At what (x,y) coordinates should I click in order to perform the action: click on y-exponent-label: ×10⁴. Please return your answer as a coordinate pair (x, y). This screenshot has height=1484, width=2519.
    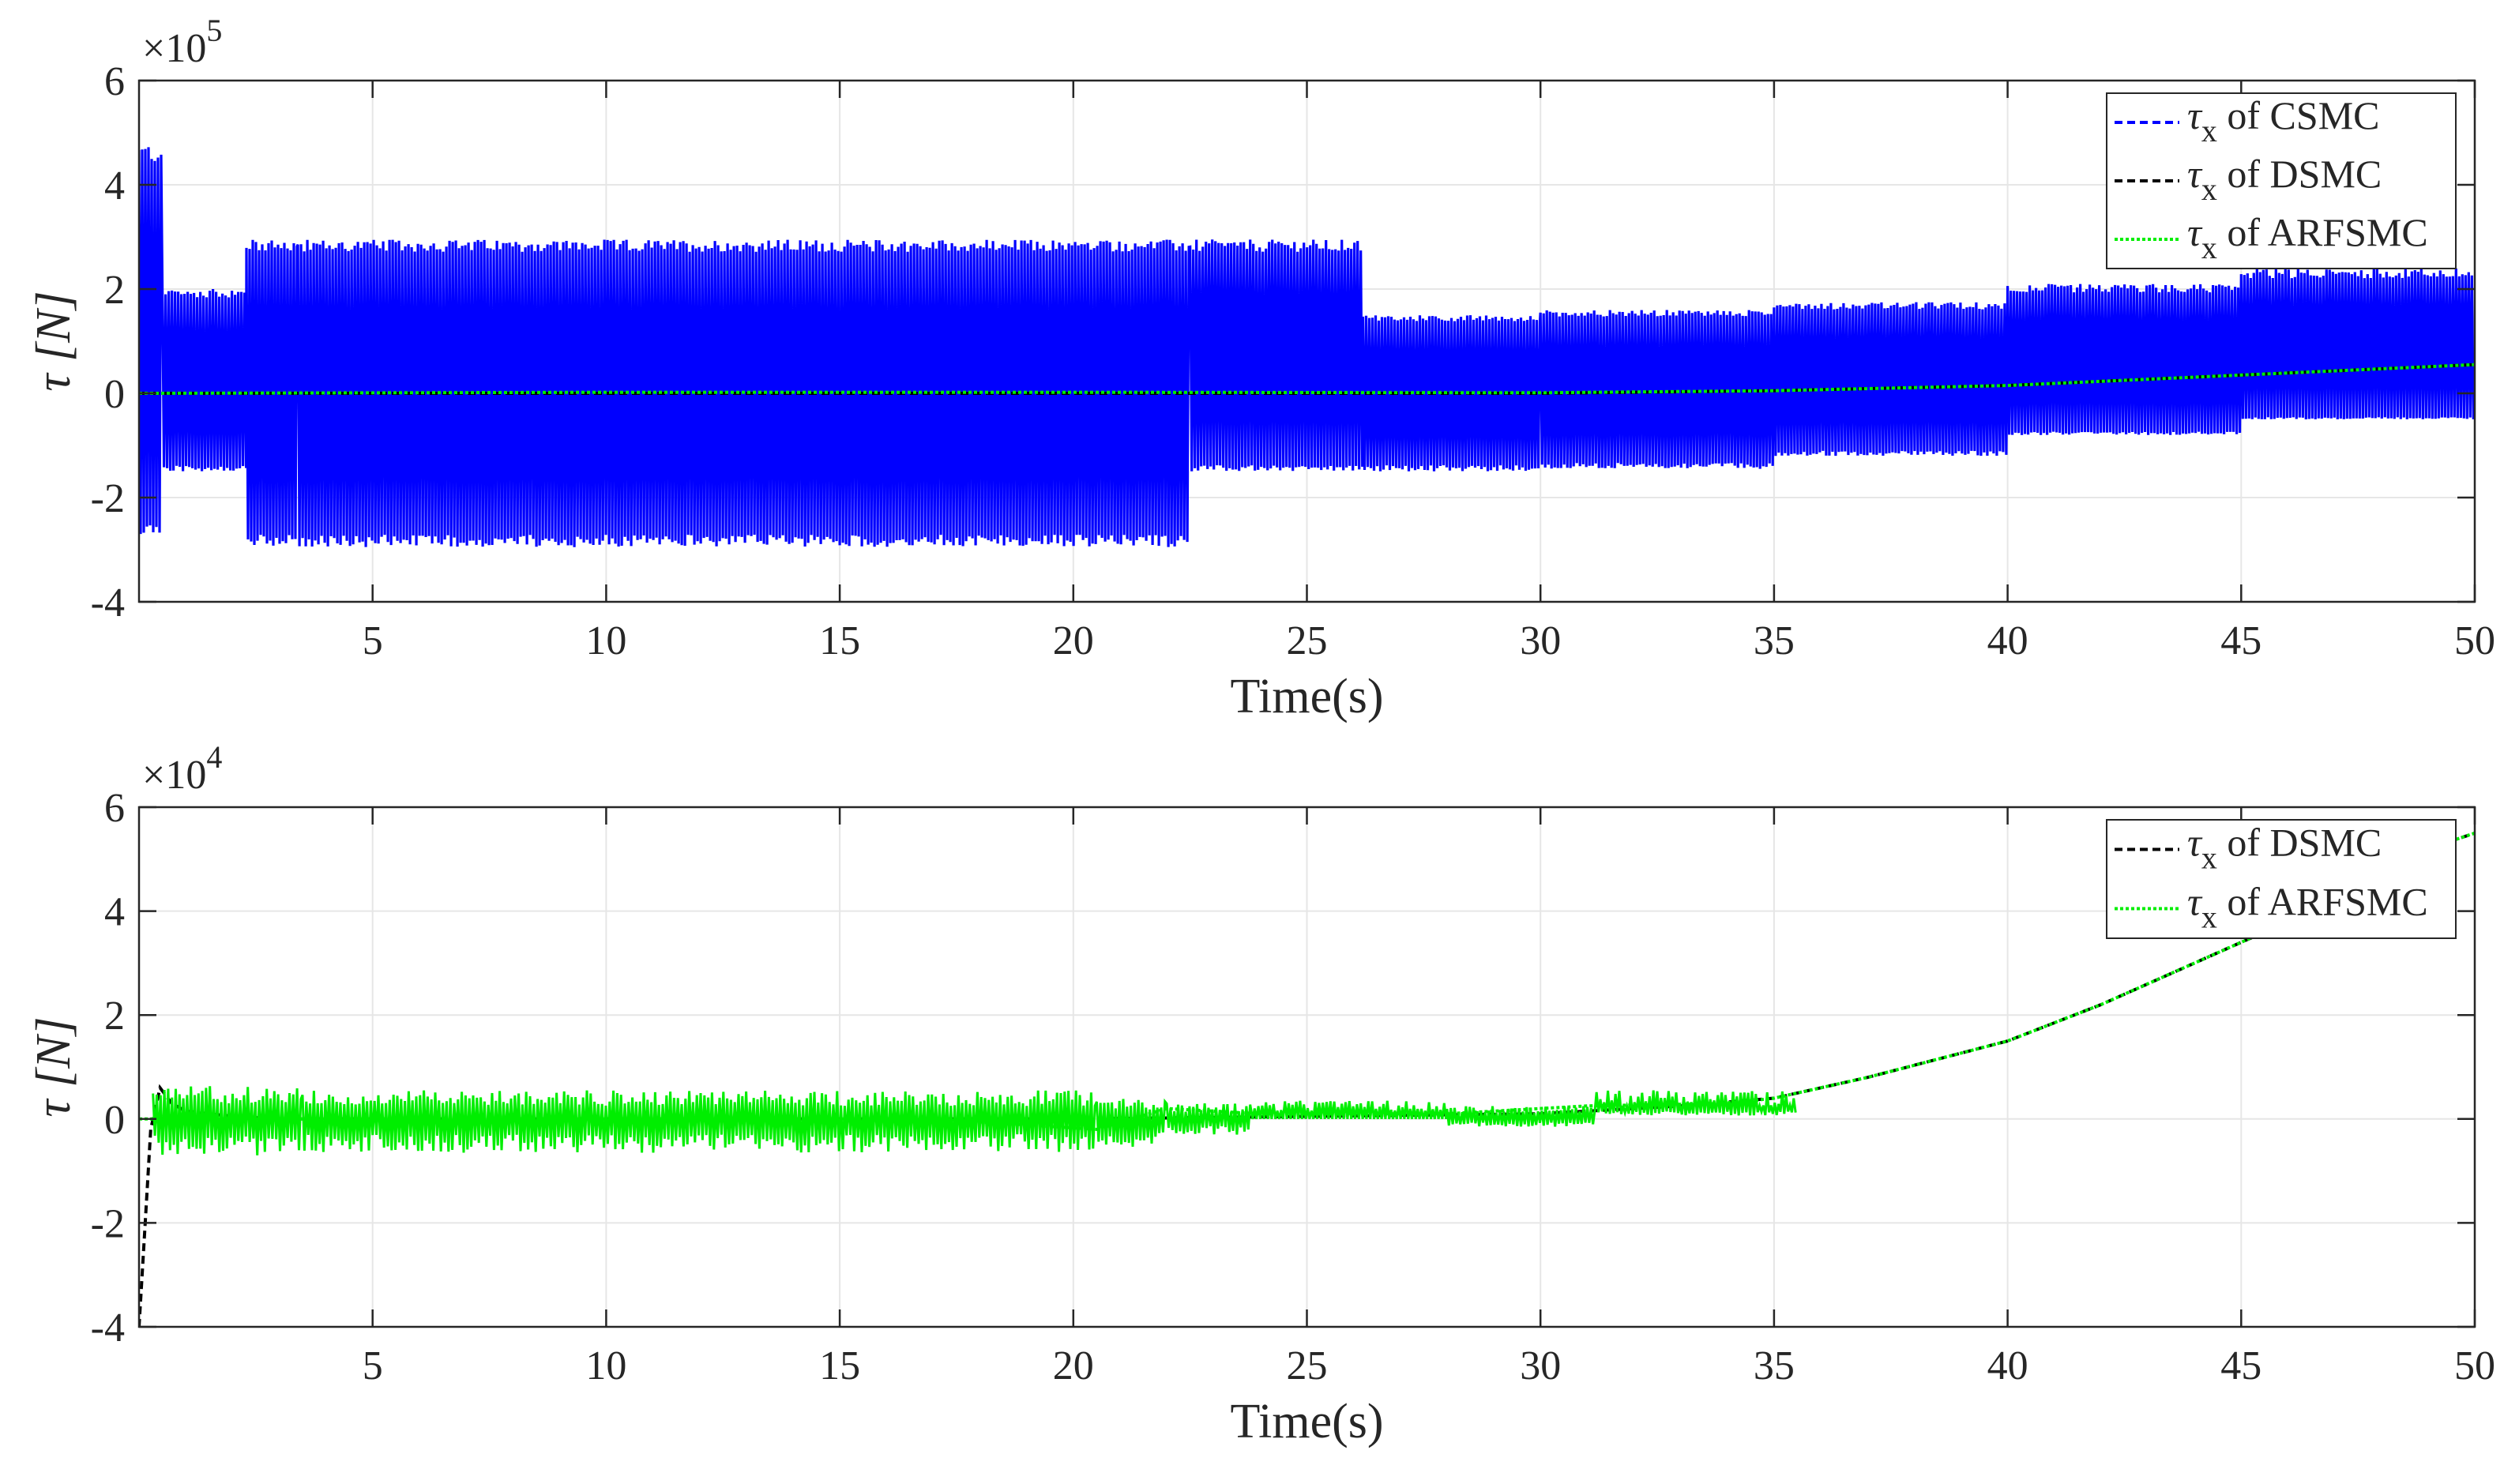
    Looking at the image, I should click on (182, 768).